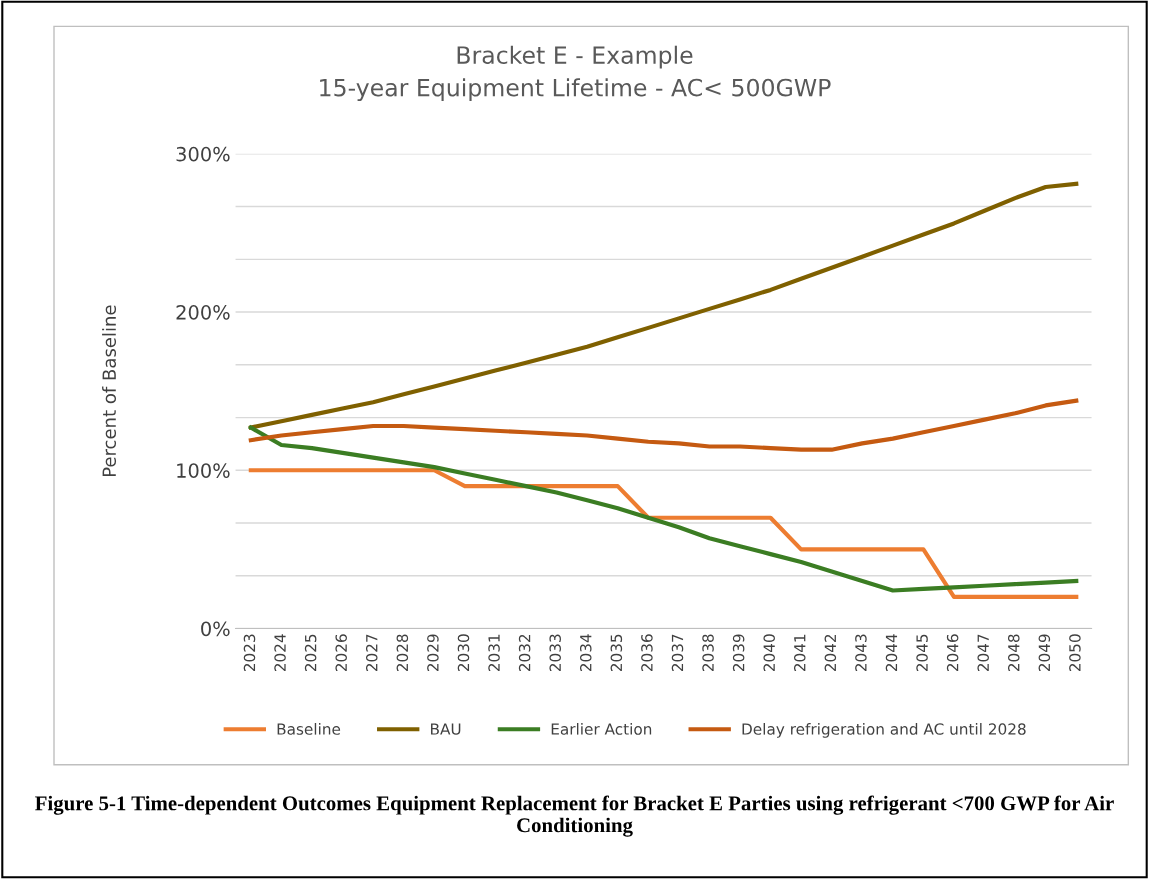 This screenshot has height=879, width=1149. I want to click on x-tick-label: 2030, so click(463, 653).